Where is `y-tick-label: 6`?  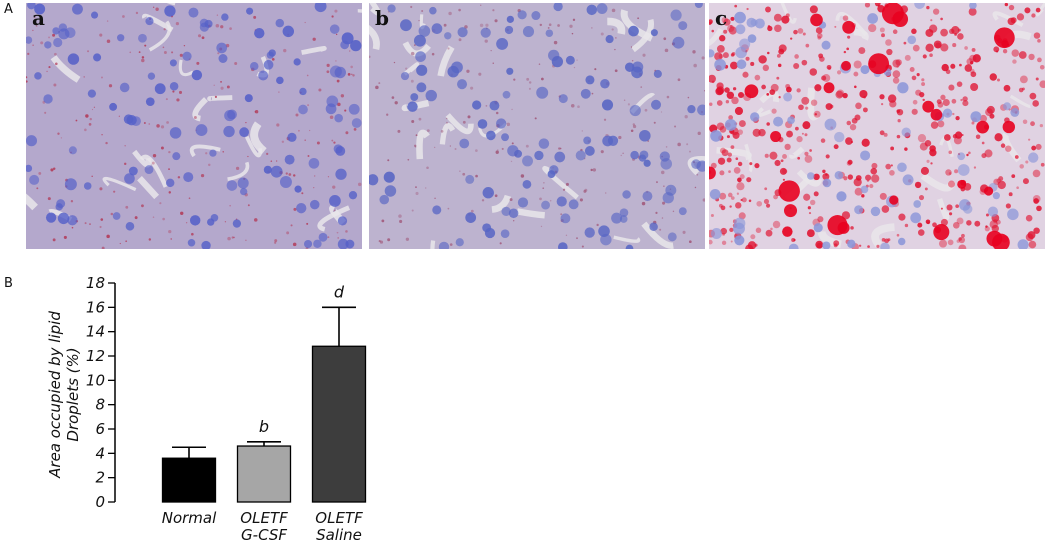 y-tick-label: 6 is located at coordinates (100, 429).